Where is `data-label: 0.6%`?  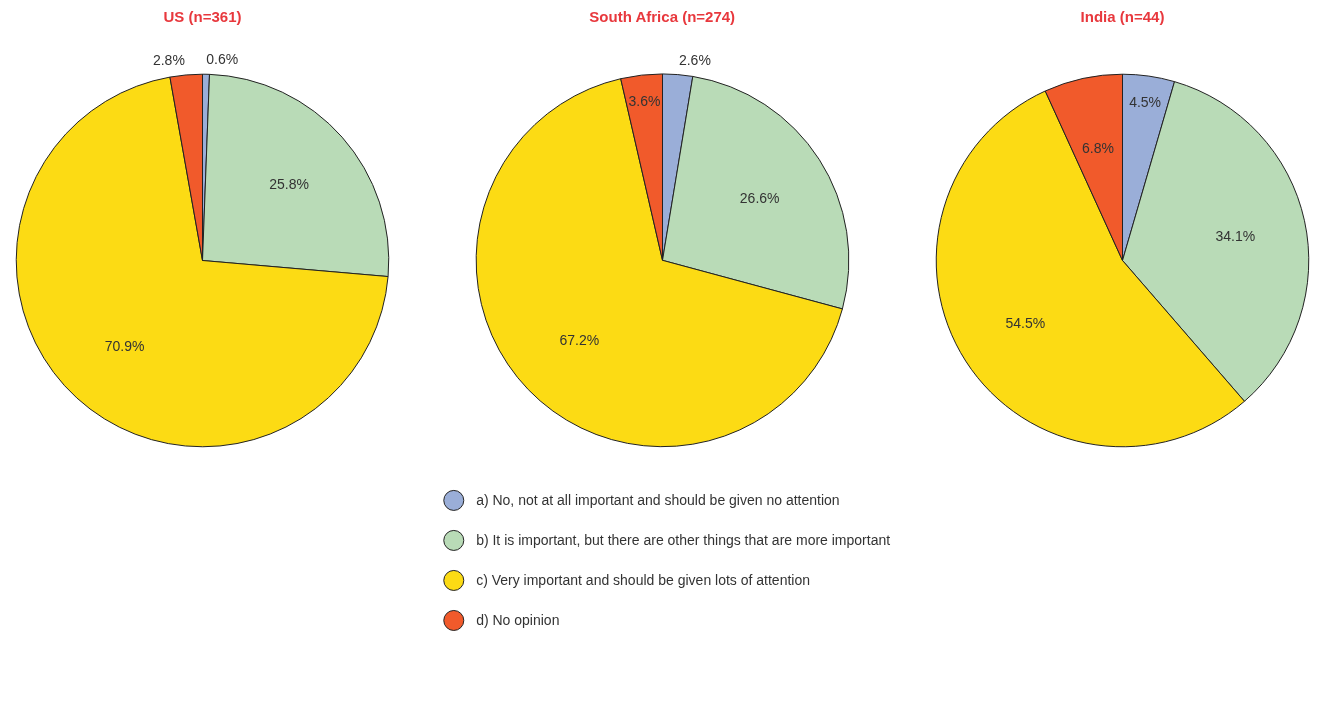
data-label: 0.6% is located at coordinates (222, 59).